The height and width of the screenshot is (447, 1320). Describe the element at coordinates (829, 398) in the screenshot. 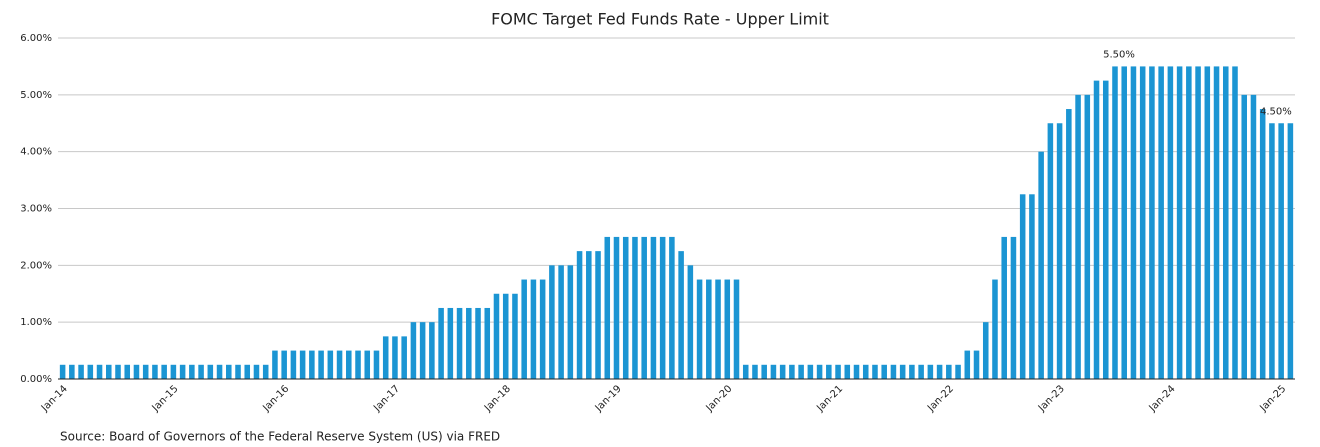

I see `x-tick-label: Jan-21` at that location.